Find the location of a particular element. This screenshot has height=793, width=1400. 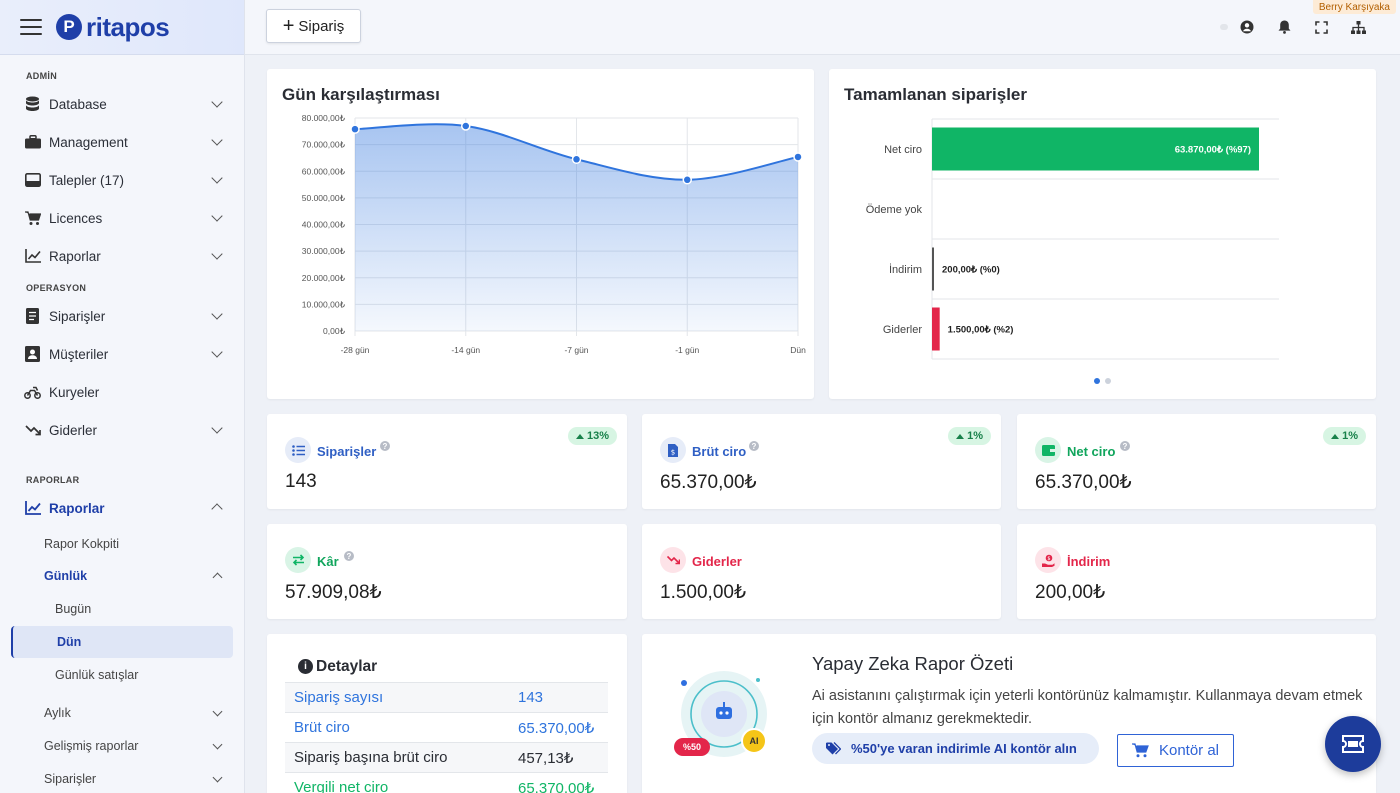

buy-credits-label: Kontör al is located at coordinates (1189, 750).